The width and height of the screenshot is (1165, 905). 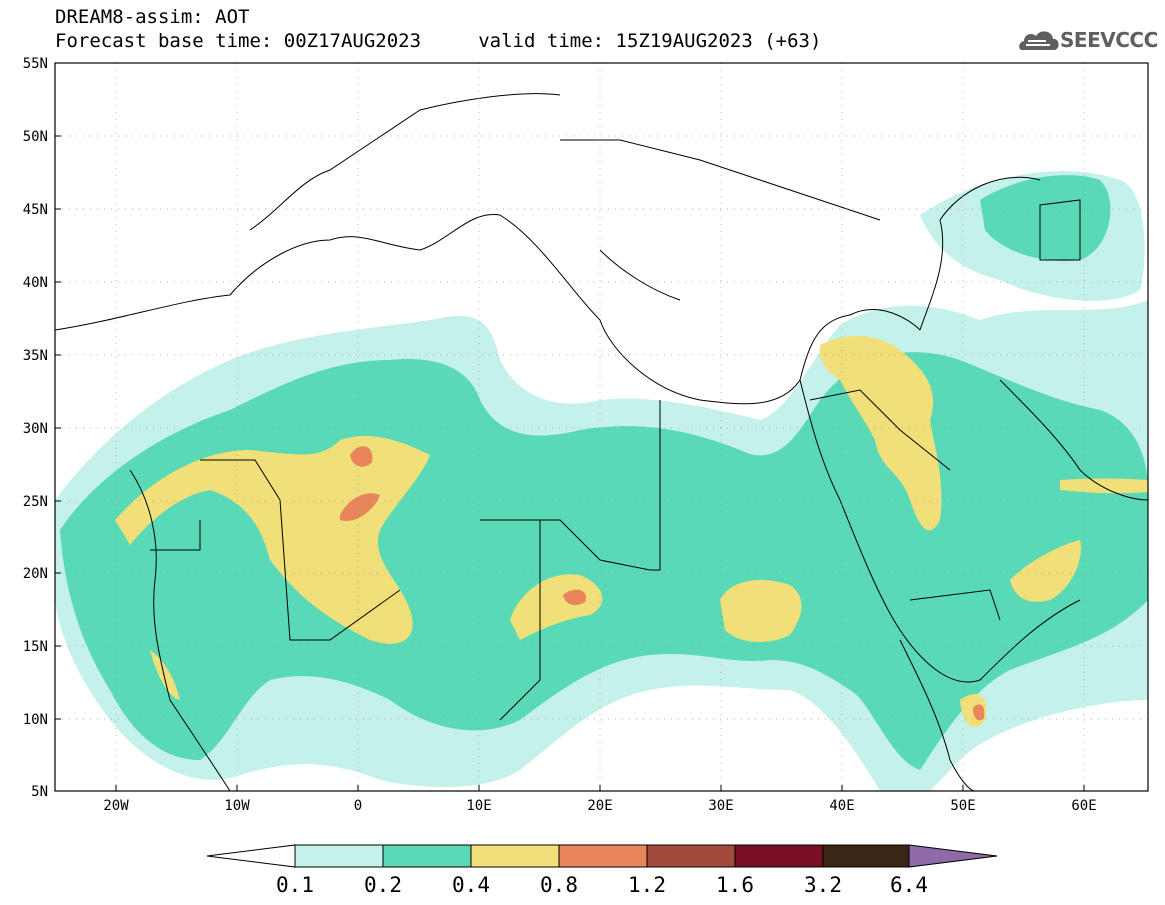 I want to click on lon-label: 60E, so click(x=1083, y=806).